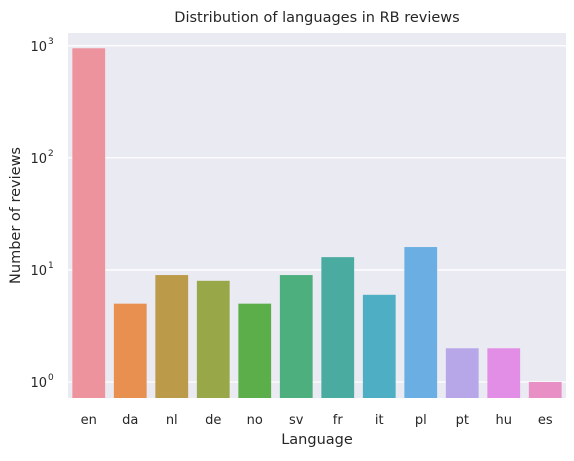  Describe the element at coordinates (296, 420) in the screenshot. I see `x-tick-label: sv` at that location.